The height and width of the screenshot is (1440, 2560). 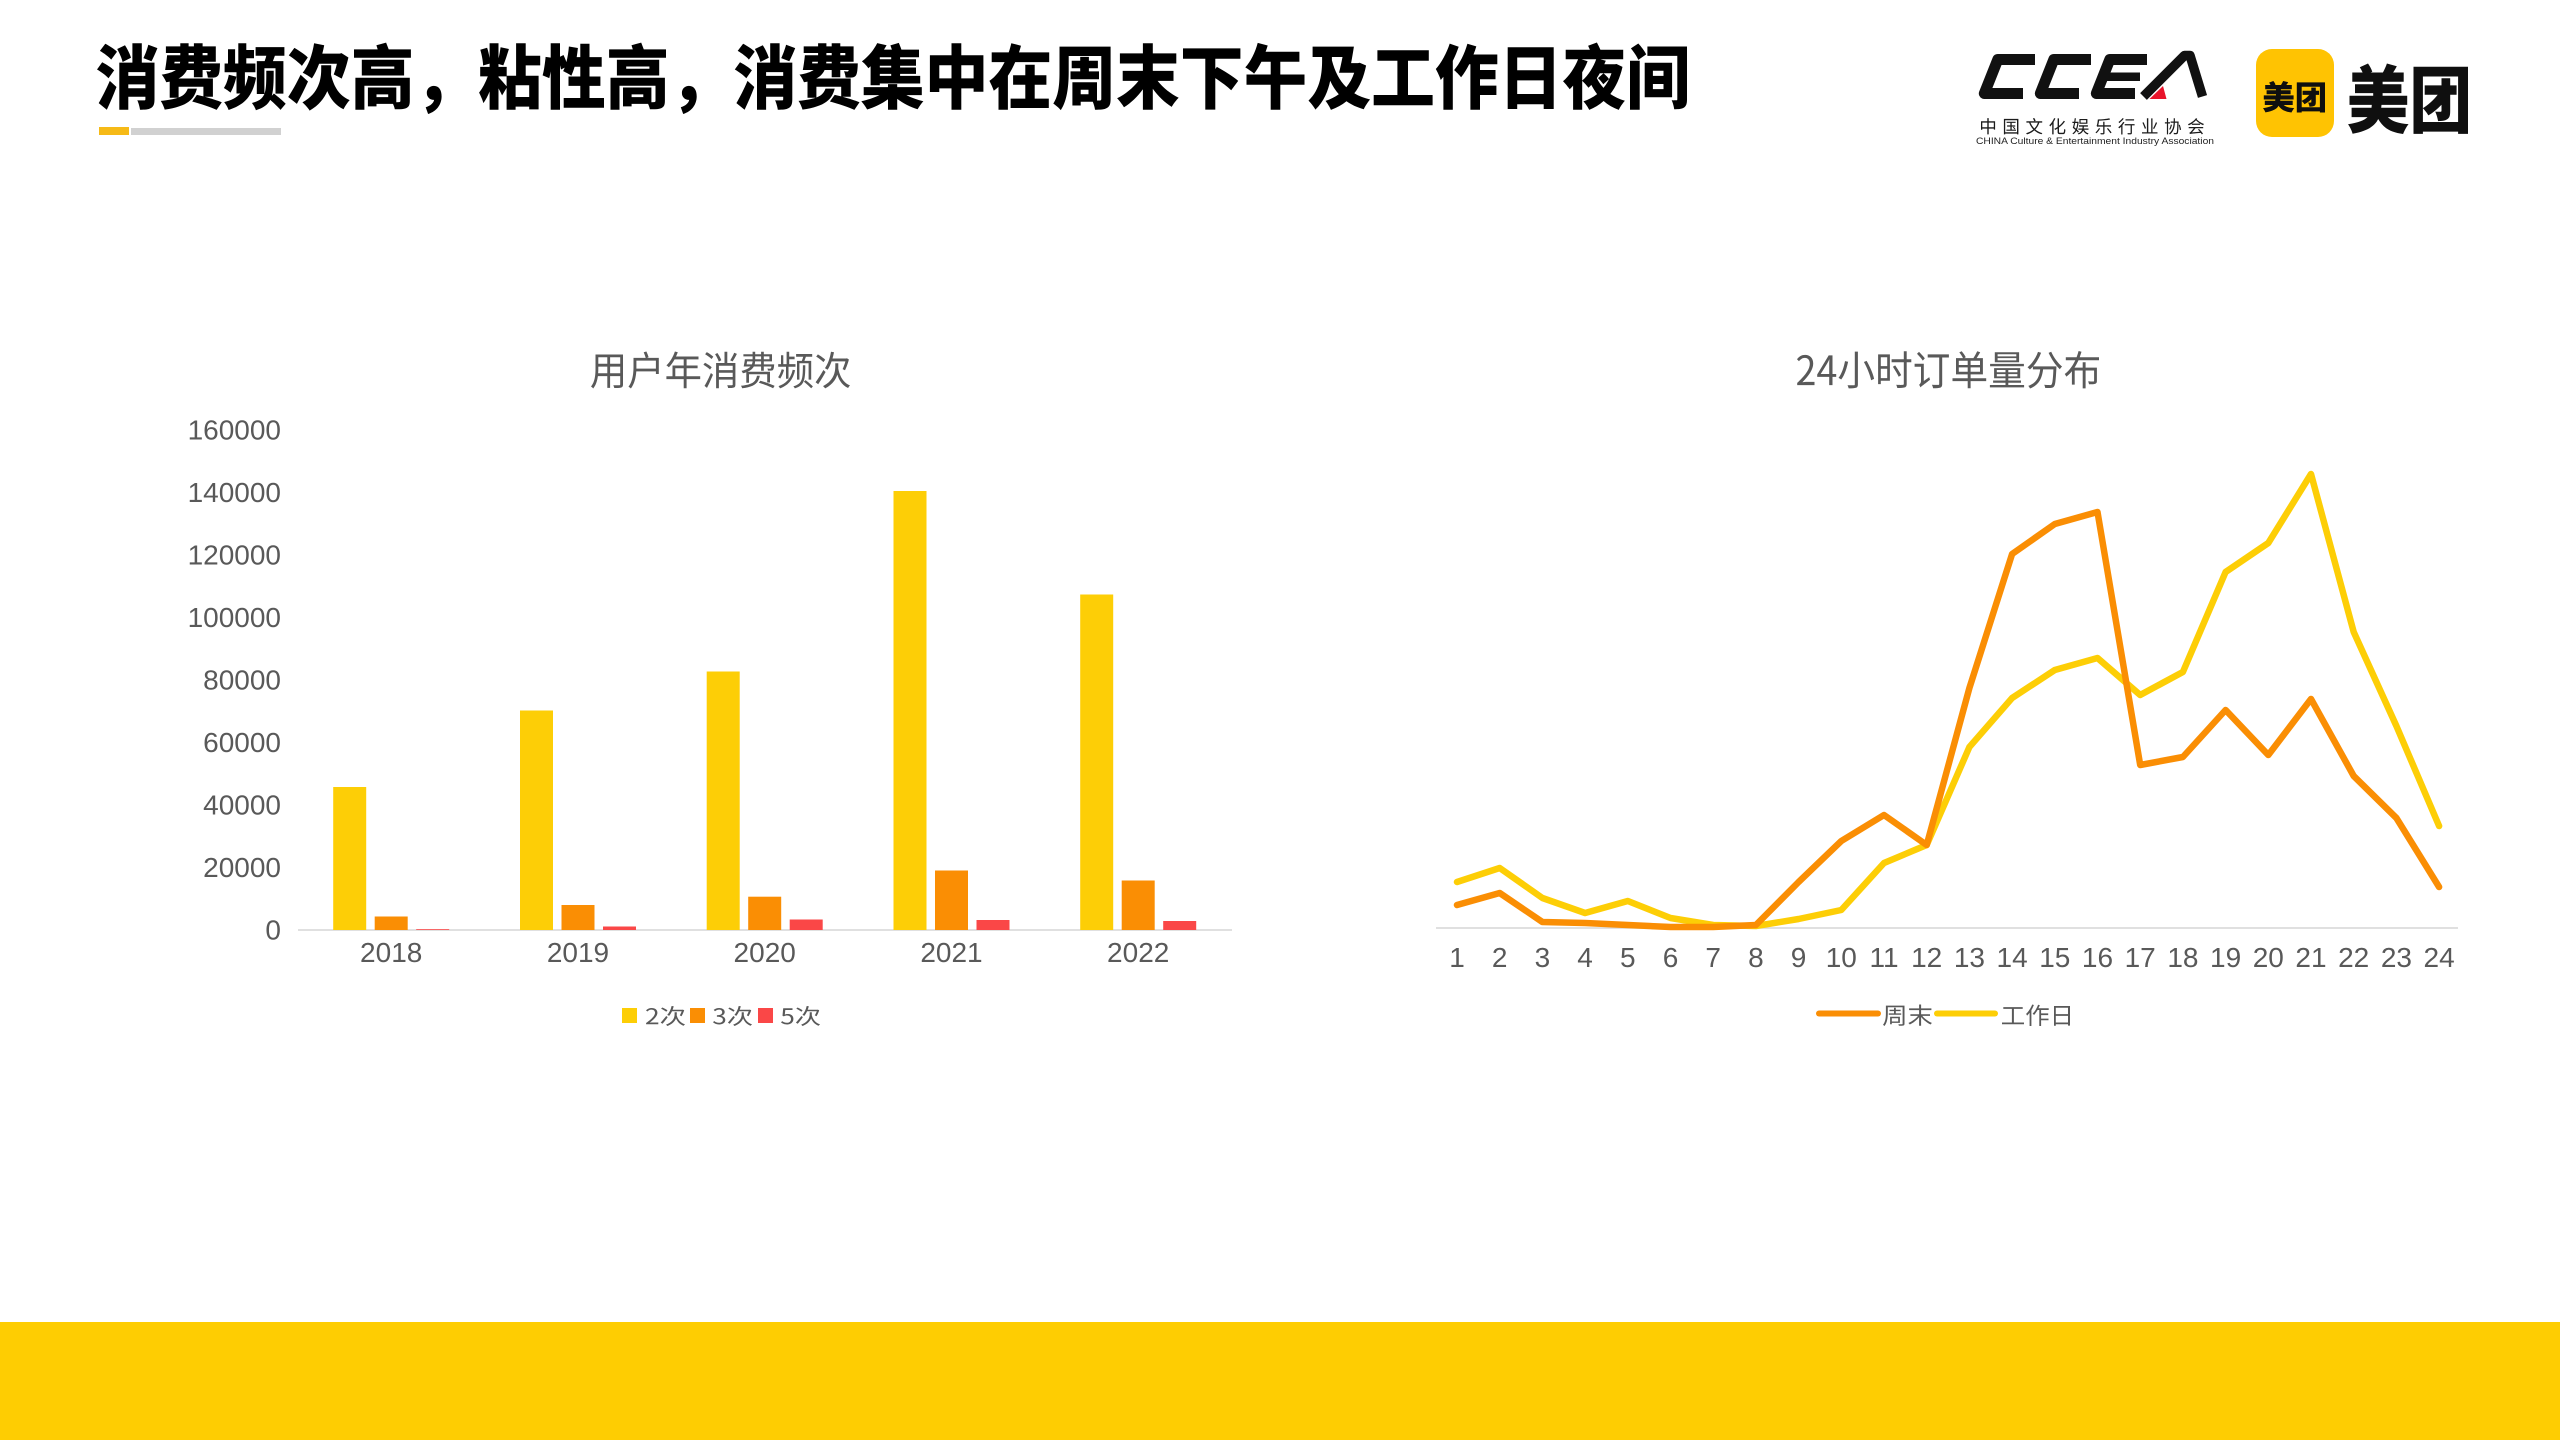 What do you see at coordinates (578, 952) in the screenshot?
I see `svg-text: 2019` at bounding box center [578, 952].